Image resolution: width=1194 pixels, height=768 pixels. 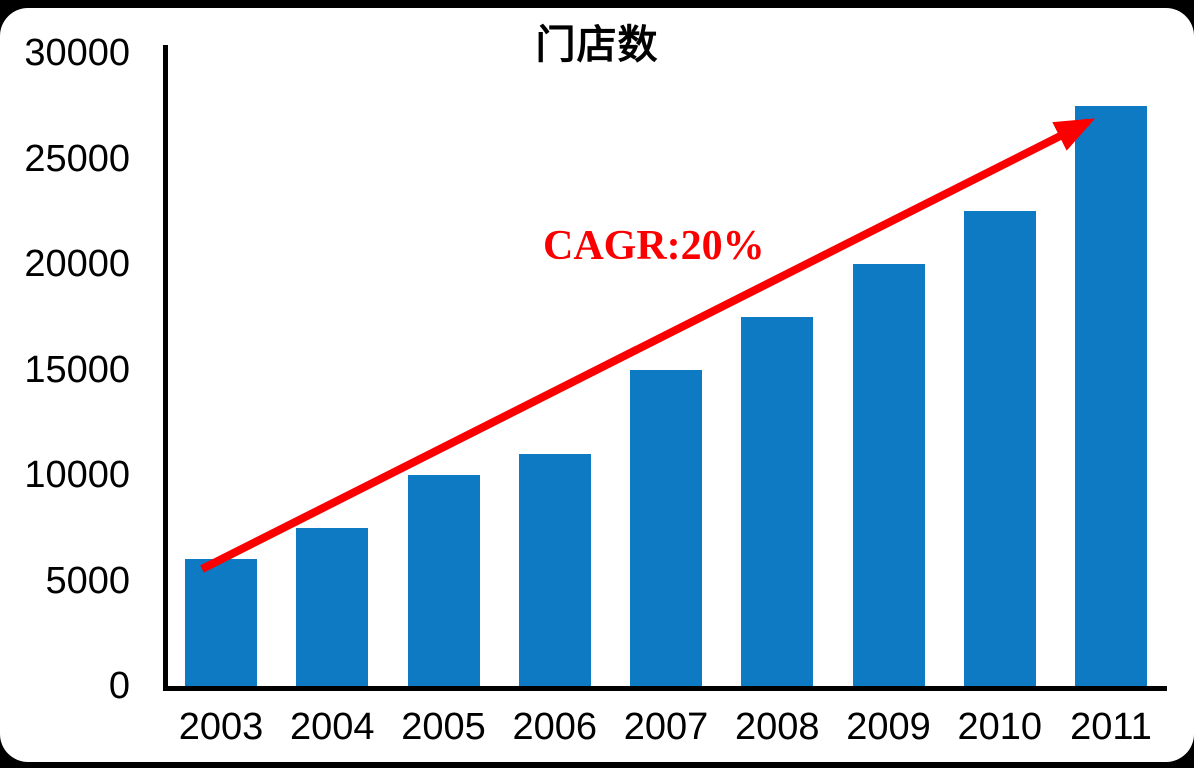 What do you see at coordinates (332, 727) in the screenshot?
I see `x-tick-label: 2004` at bounding box center [332, 727].